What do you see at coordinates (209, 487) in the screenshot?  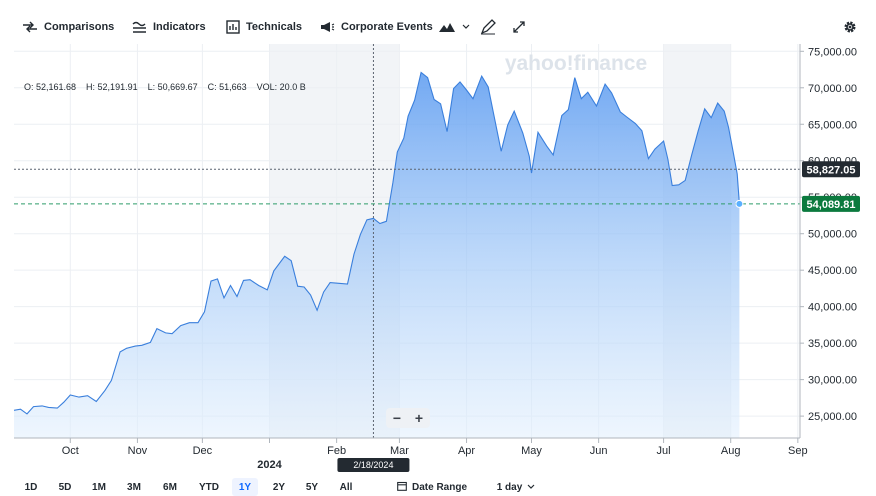 I see `range-ytd-button: YTD` at bounding box center [209, 487].